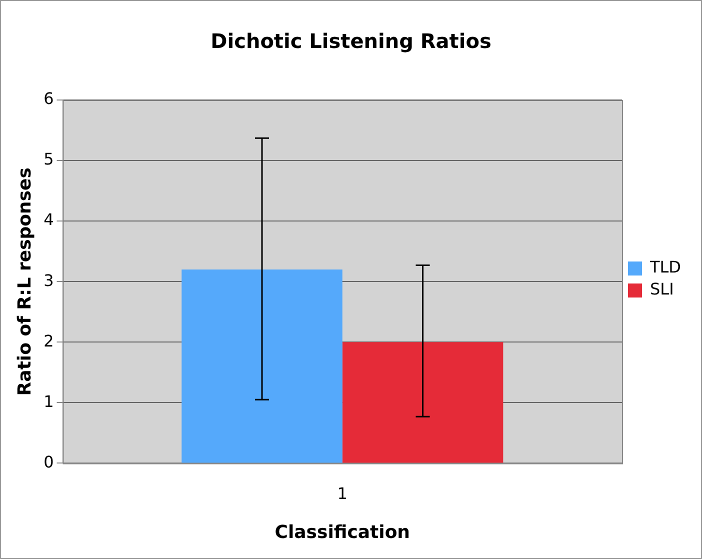 This screenshot has height=559, width=702. Describe the element at coordinates (342, 532) in the screenshot. I see `x-axis-title: Classification` at that location.